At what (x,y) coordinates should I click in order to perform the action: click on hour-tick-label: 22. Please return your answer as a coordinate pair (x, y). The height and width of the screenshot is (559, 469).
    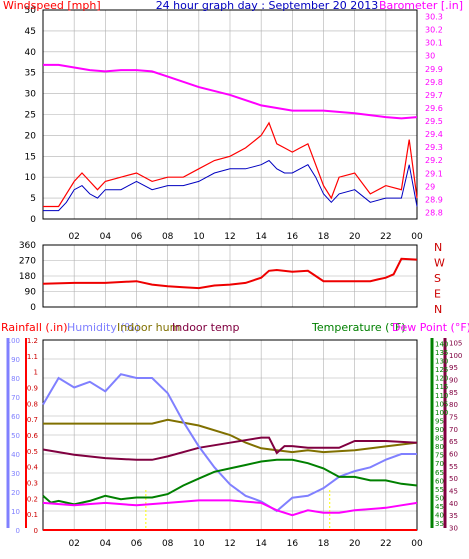
    Looking at the image, I should click on (385, 237).